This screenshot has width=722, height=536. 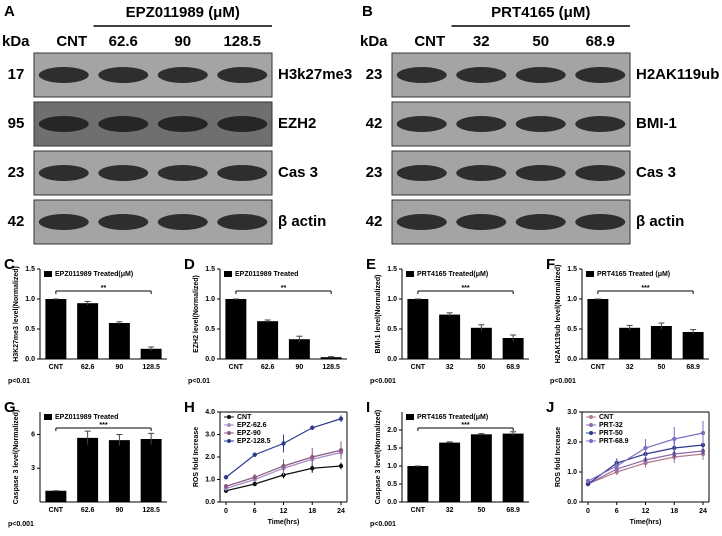 What do you see at coordinates (210, 412) in the screenshot?
I see `y-tick-label: 4.0` at bounding box center [210, 412].